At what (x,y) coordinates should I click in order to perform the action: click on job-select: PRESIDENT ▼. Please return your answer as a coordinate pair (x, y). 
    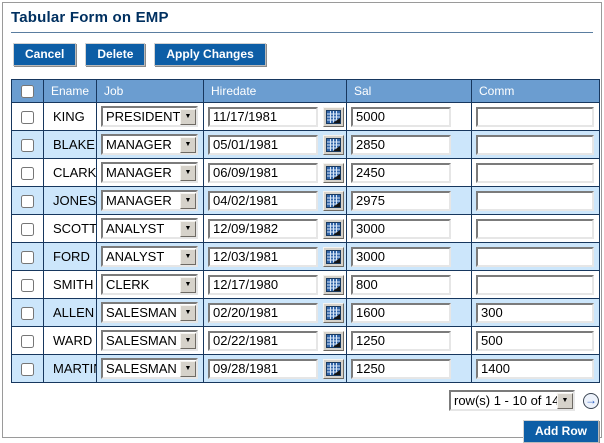
    Looking at the image, I should click on (149, 116).